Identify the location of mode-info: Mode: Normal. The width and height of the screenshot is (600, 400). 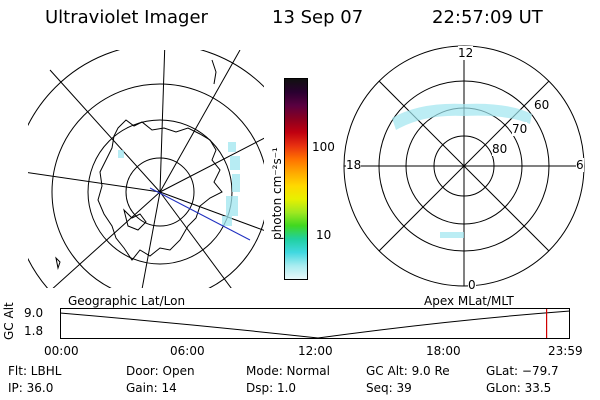
(288, 371).